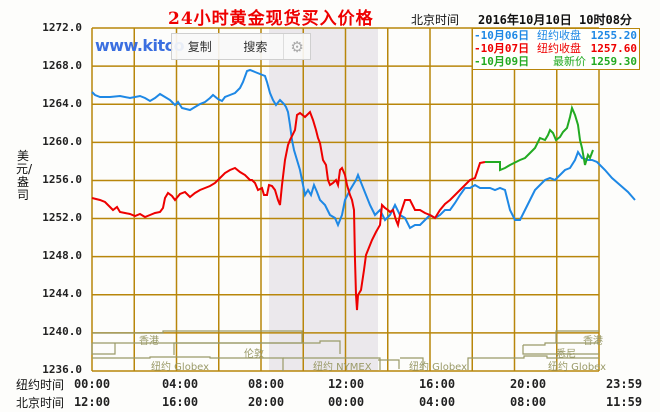 Image resolution: width=660 pixels, height=412 pixels. What do you see at coordinates (502, 48) in the screenshot?
I see `legend-date: -10月07日` at bounding box center [502, 48].